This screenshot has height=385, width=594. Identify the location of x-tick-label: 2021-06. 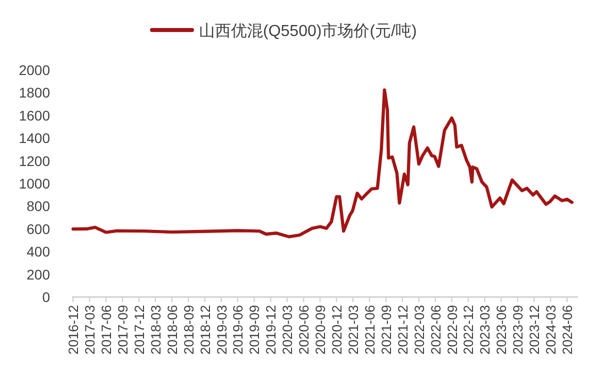
(370, 330).